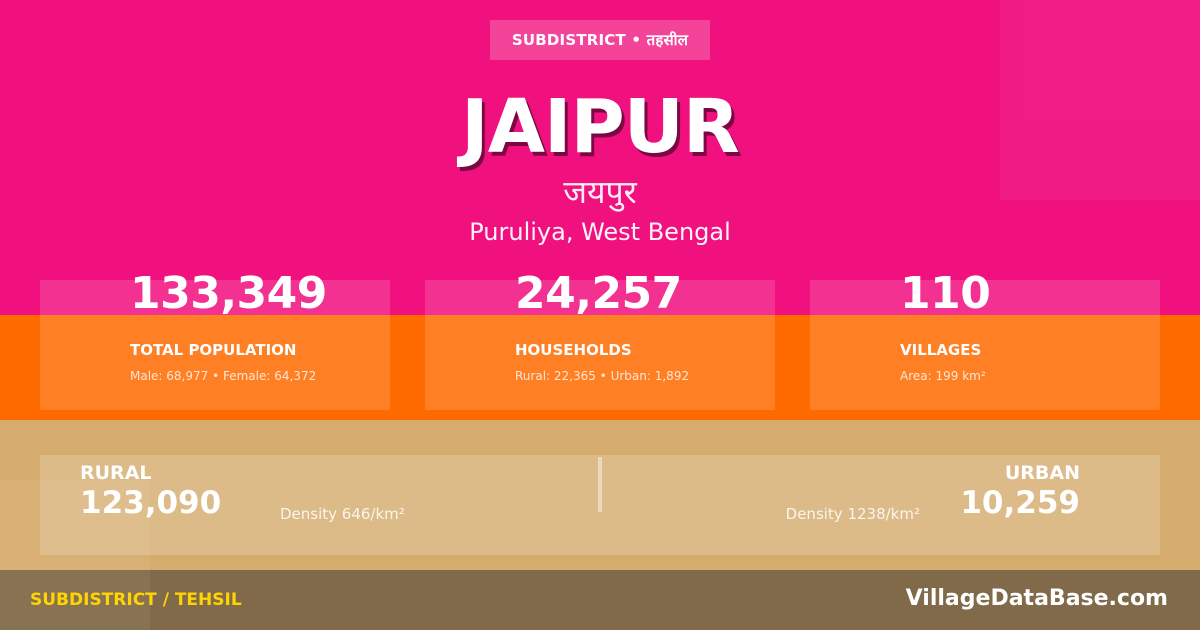 The image size is (1200, 630). I want to click on rural-label: RURAL, so click(116, 473).